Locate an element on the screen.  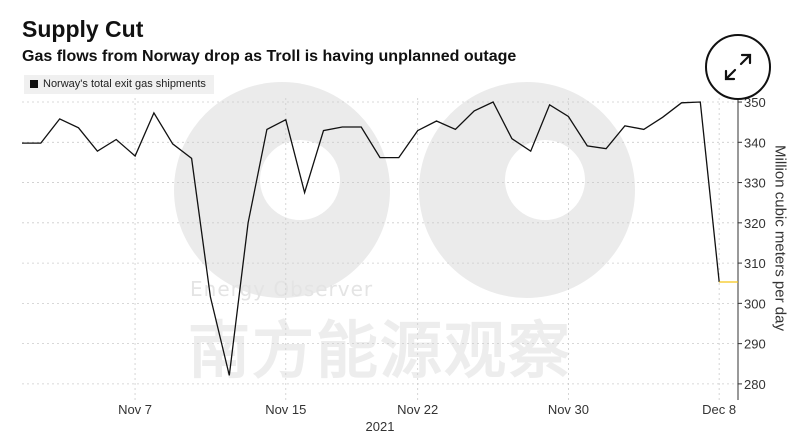
legend: Norway's total exit gas shipments is located at coordinates (119, 84).